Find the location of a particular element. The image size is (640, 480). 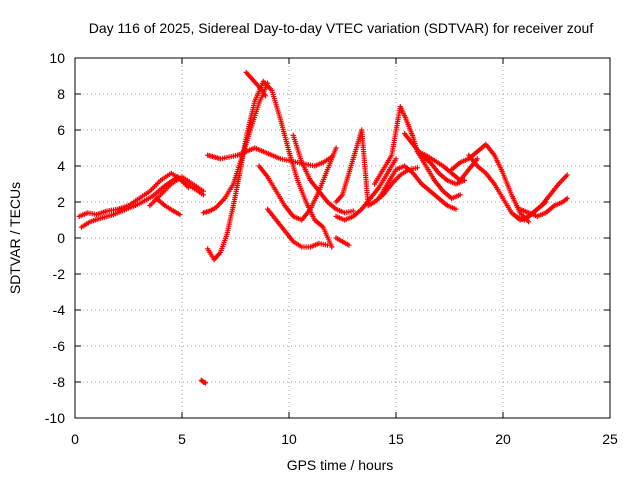

series-sat-u is located at coordinates (541, 197).